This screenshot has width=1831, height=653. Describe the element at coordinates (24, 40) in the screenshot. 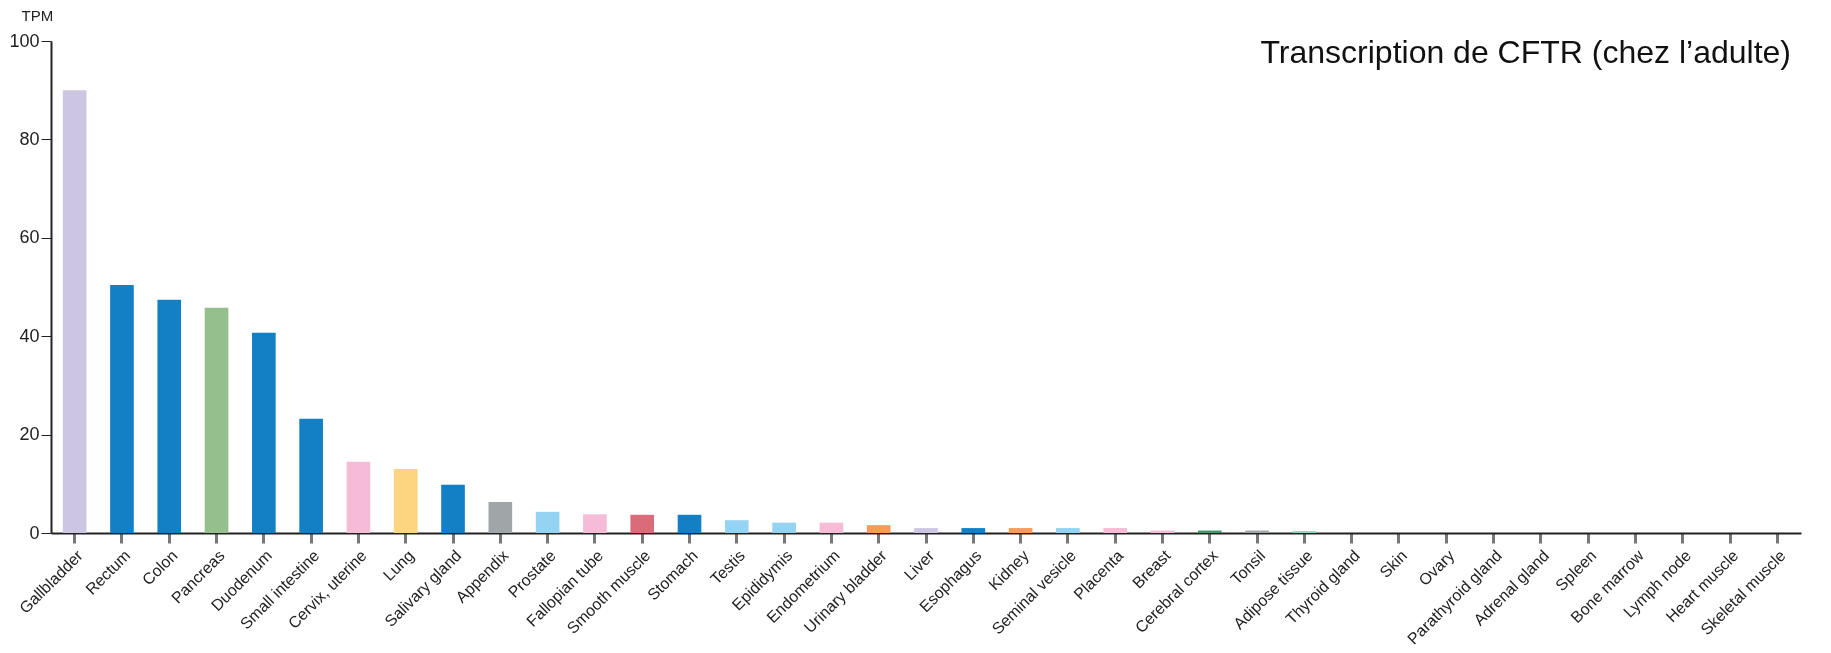

I see `y-tick-label: 100` at that location.